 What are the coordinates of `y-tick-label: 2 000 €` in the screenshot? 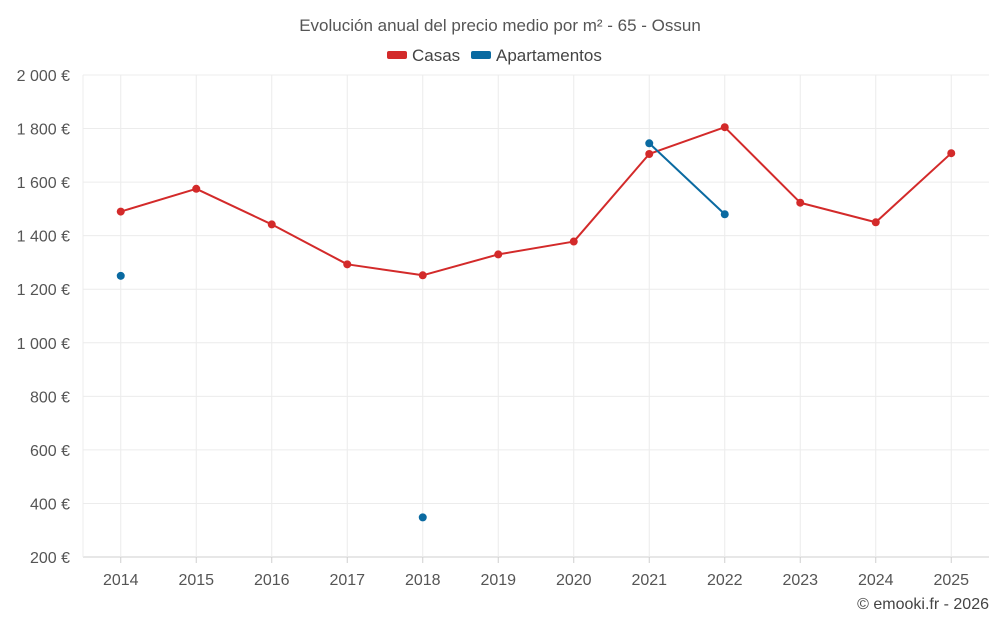 It's located at (43, 76).